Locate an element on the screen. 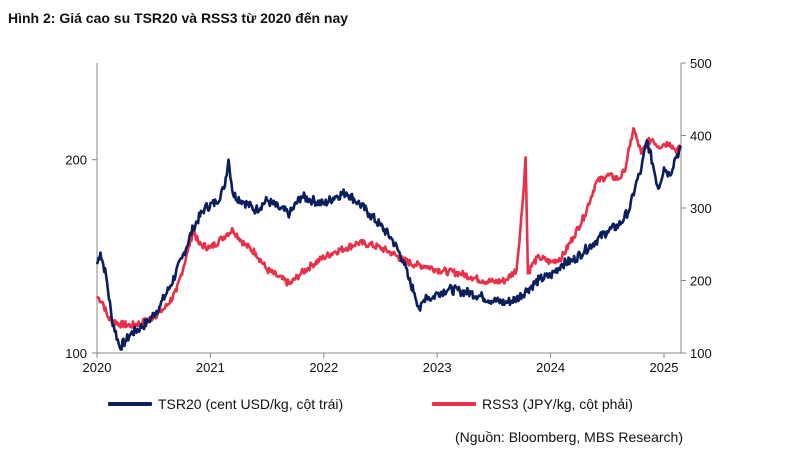 The width and height of the screenshot is (786, 463). left-tick-label: 200 is located at coordinates (76, 160).